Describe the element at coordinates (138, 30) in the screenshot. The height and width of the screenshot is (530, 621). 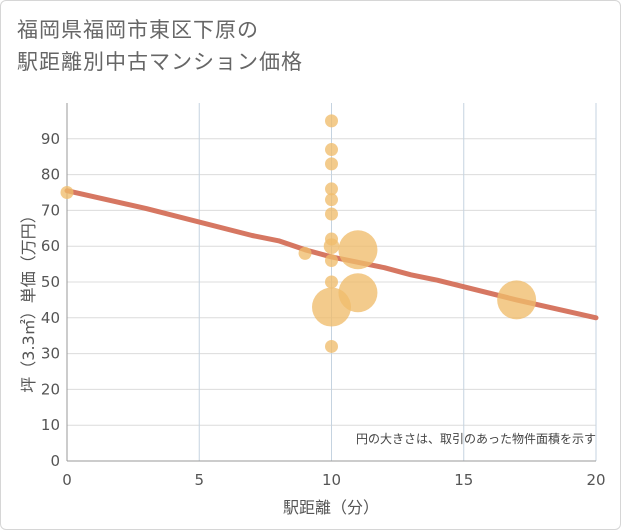
I see `chart-title-line1: 福岡県福岡市東区下原の` at that location.